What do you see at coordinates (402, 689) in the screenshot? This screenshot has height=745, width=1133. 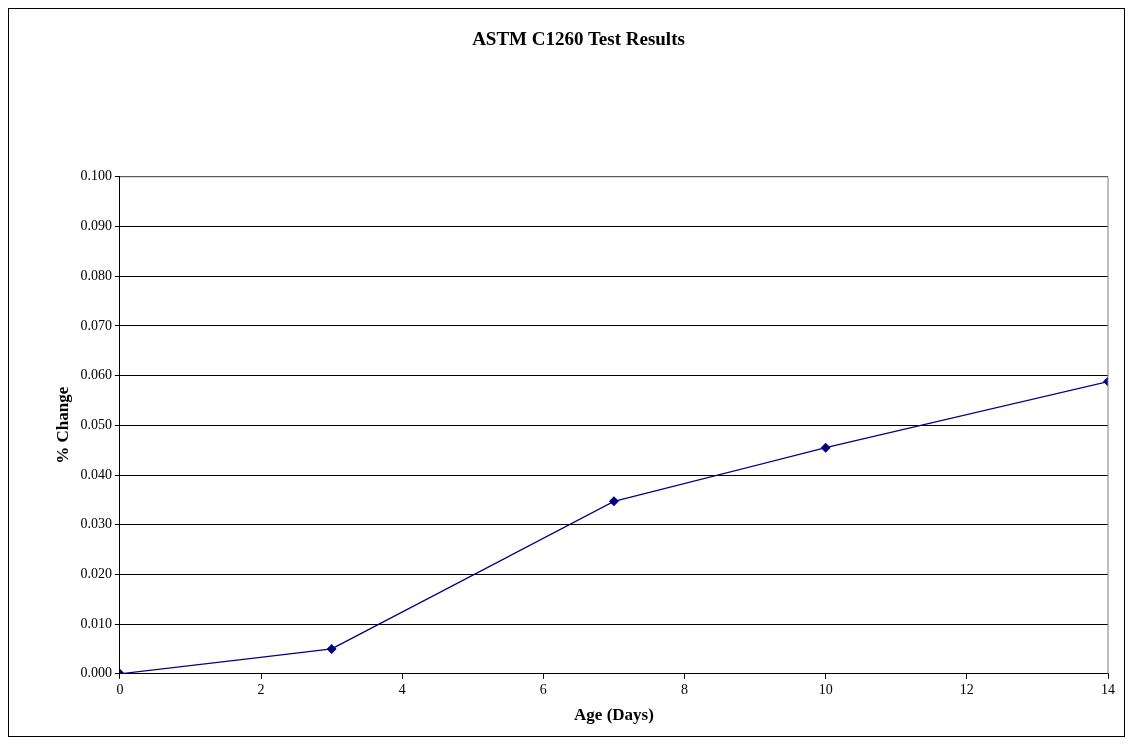 I see `x-tick-label: 4` at bounding box center [402, 689].